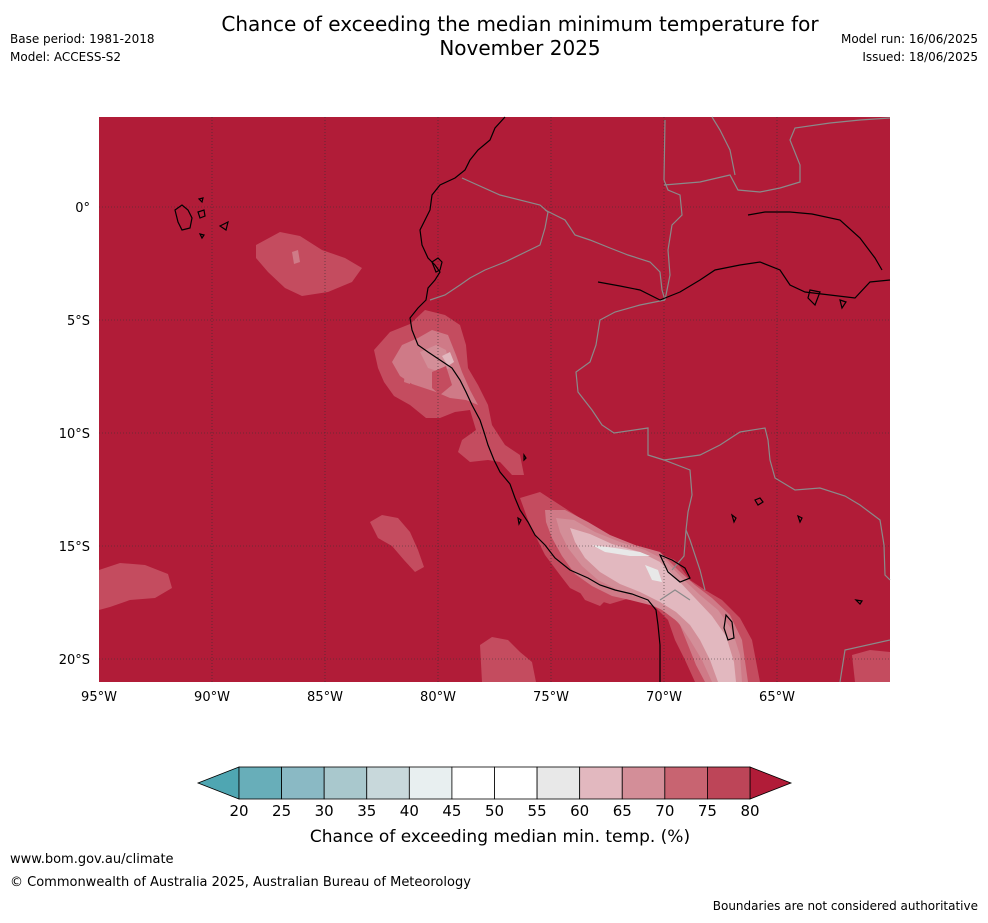 The width and height of the screenshot is (988, 923). What do you see at coordinates (777, 697) in the screenshot?
I see `lon-label: 65°W` at bounding box center [777, 697].